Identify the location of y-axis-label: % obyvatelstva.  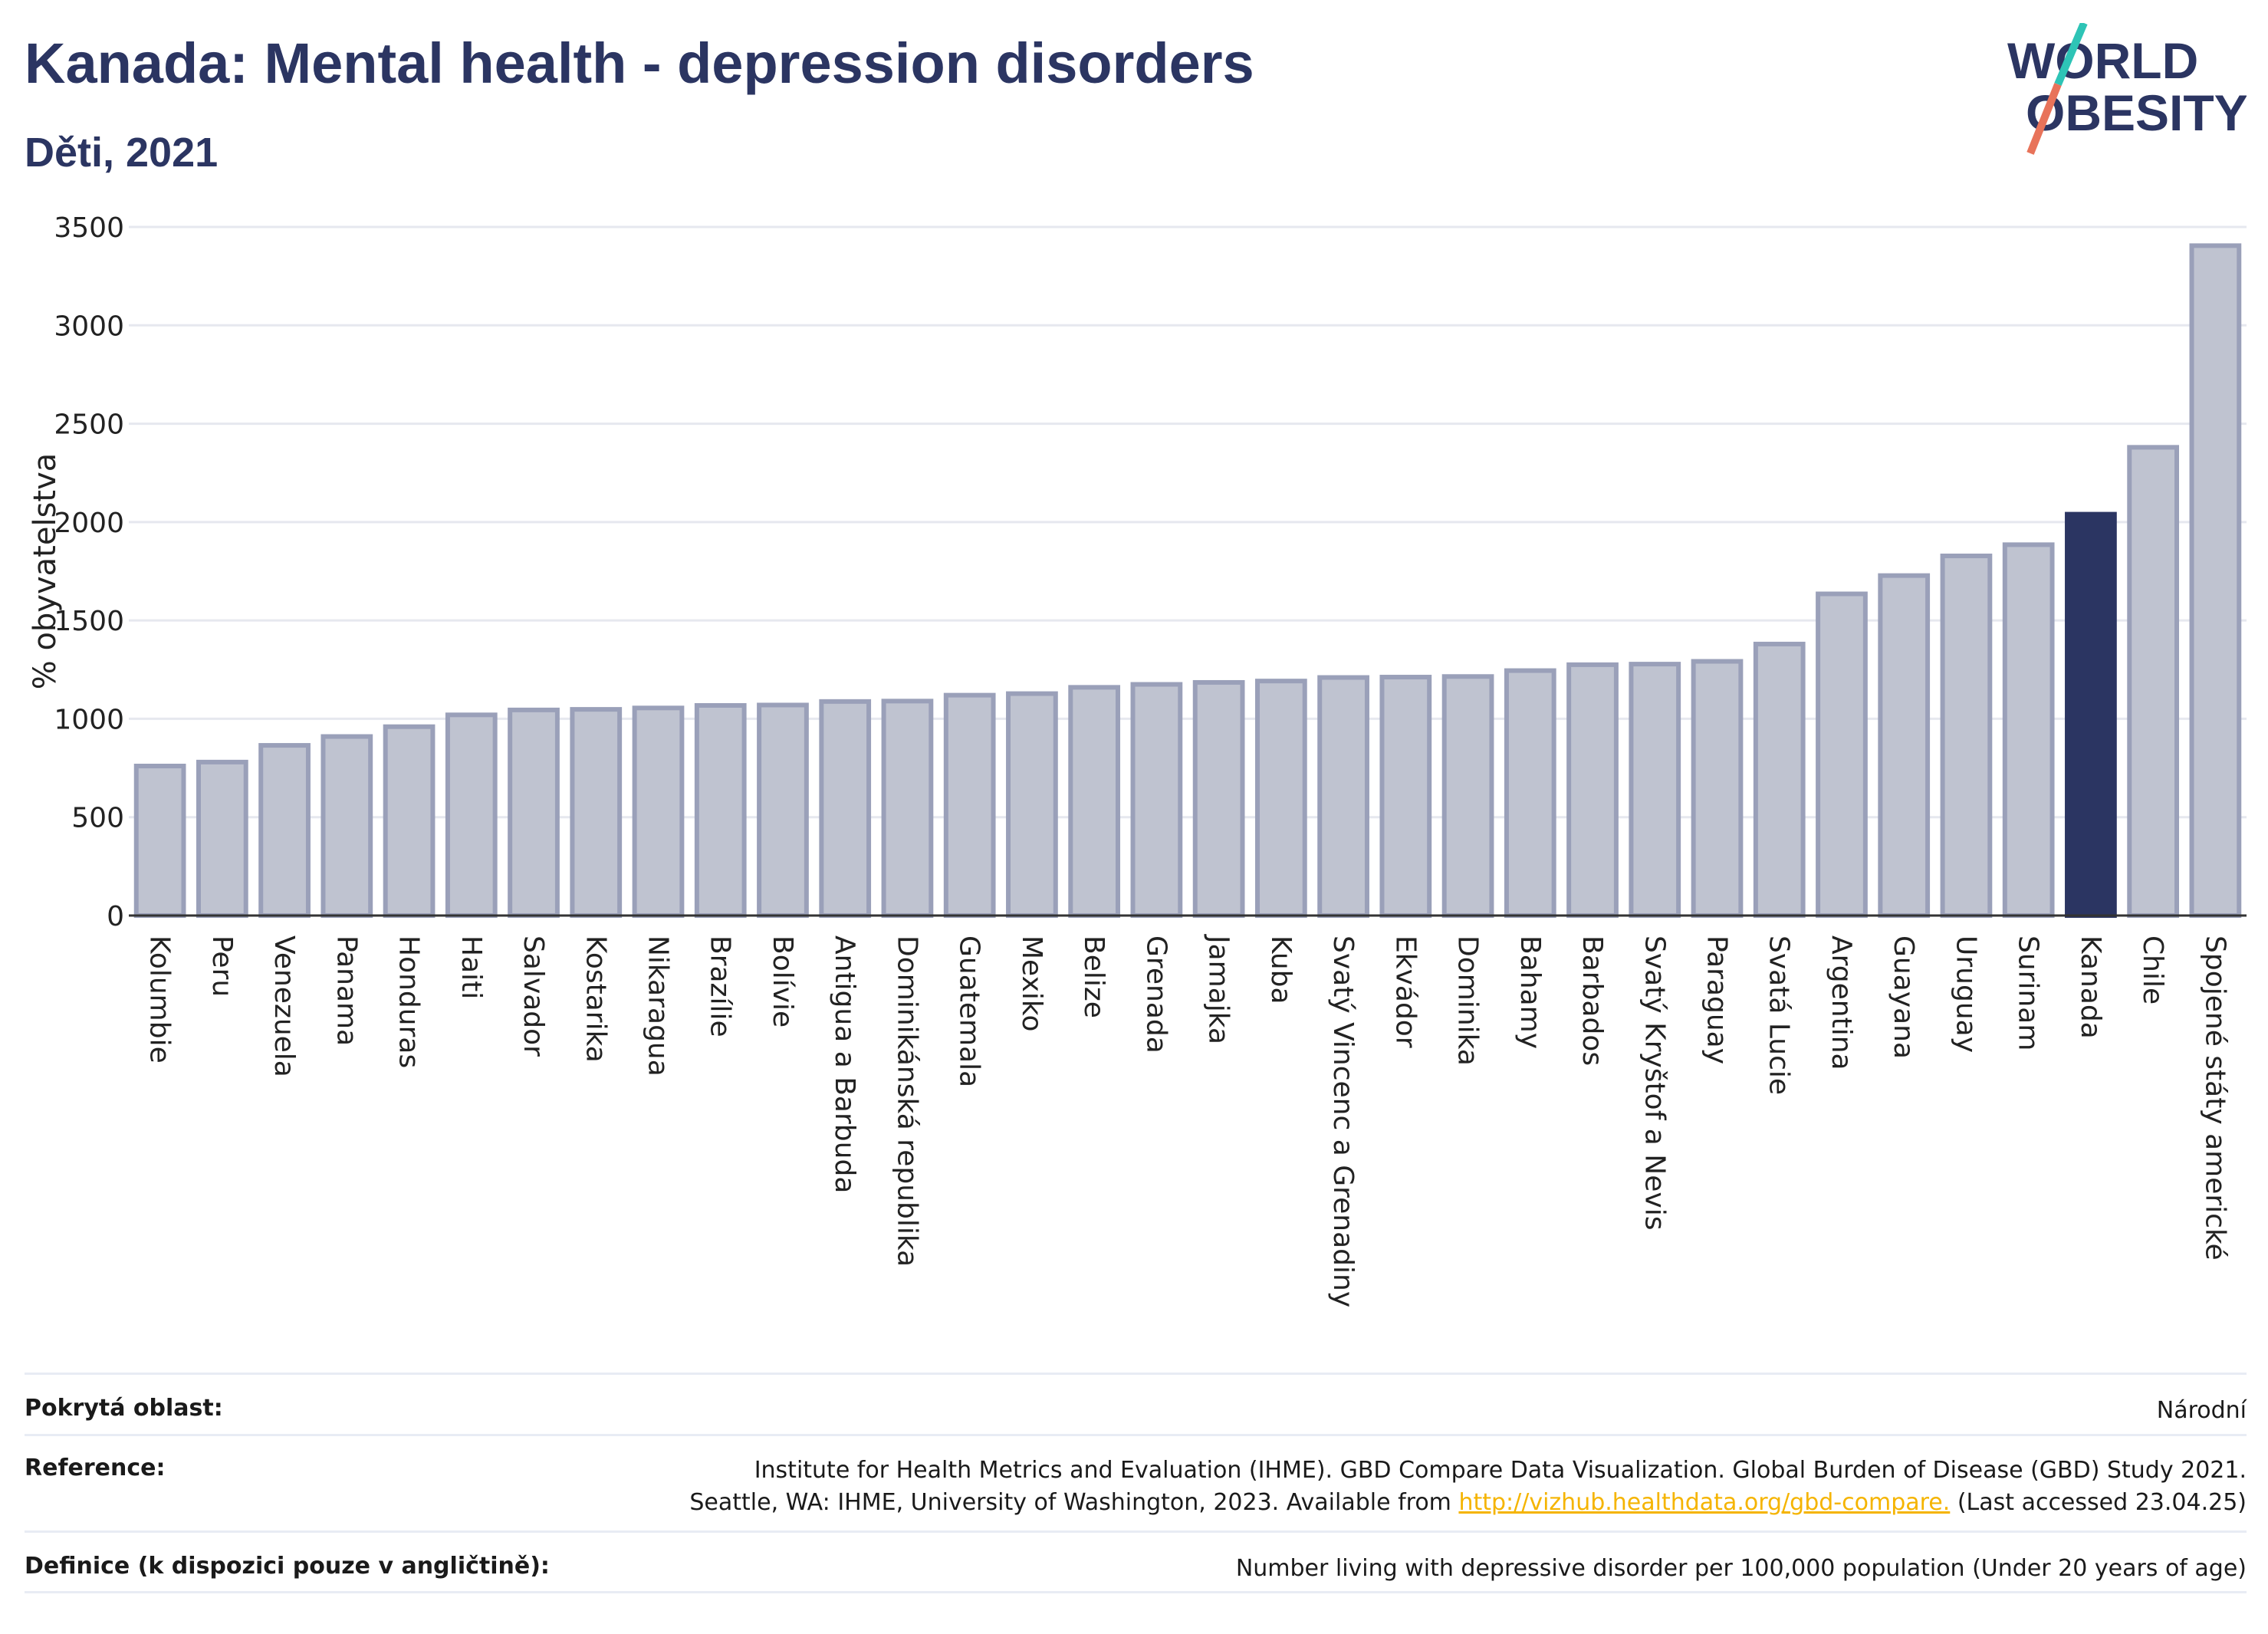
(45, 571).